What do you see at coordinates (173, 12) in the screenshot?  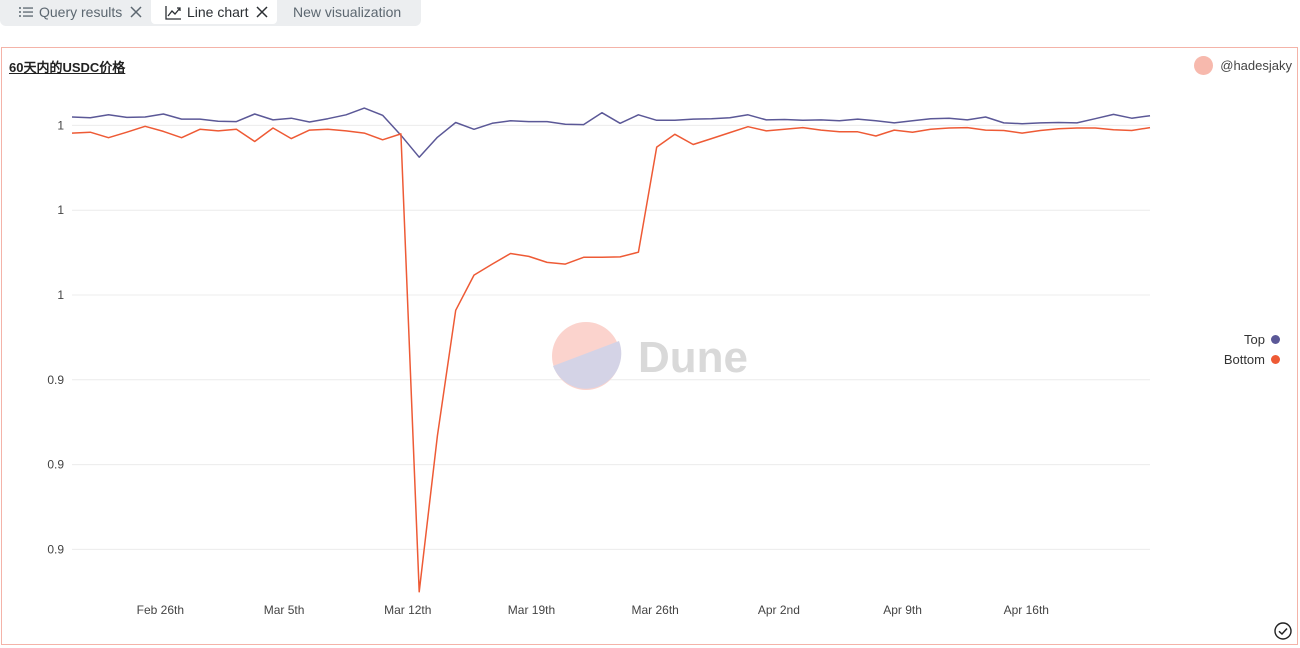 I see `line-chart-icon` at bounding box center [173, 12].